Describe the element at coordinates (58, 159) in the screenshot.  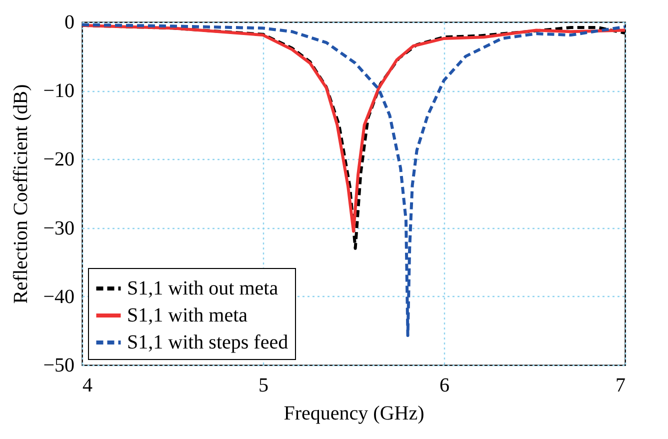
I see `y-tick-label: −20` at that location.